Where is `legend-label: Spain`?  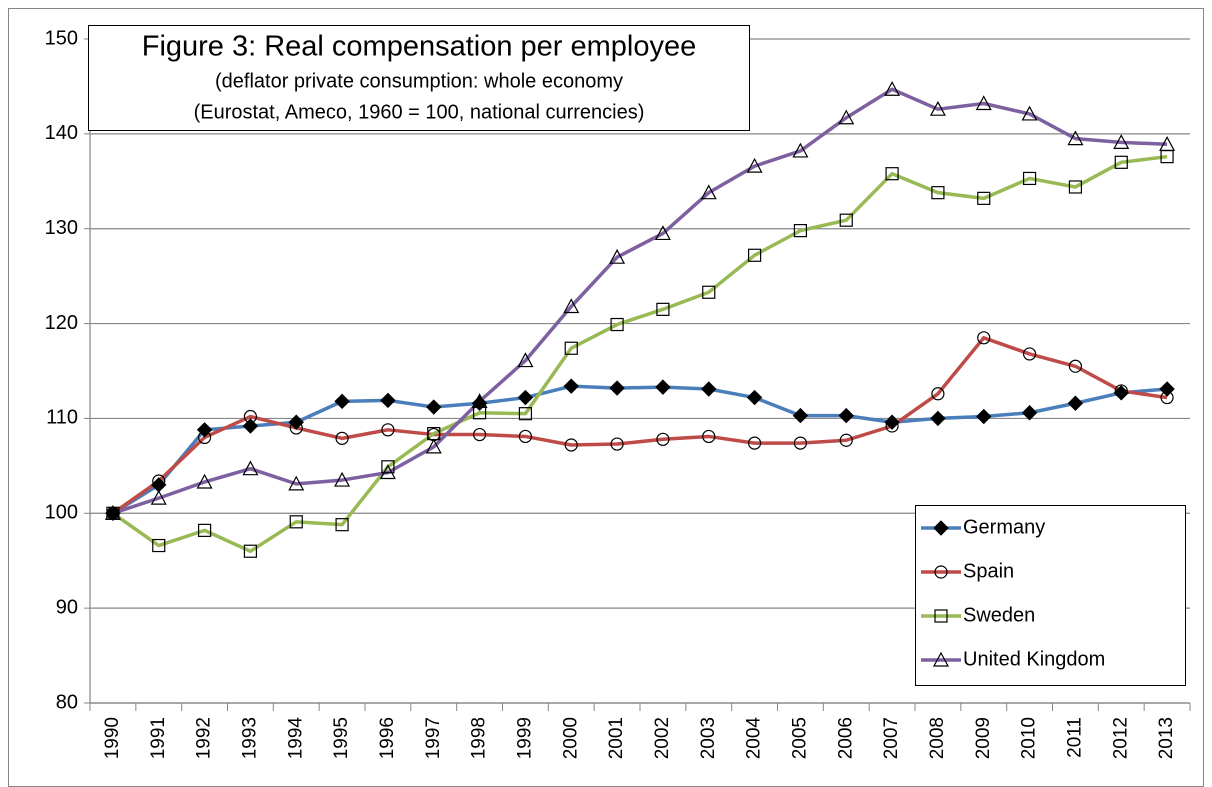
legend-label: Spain is located at coordinates (988, 571).